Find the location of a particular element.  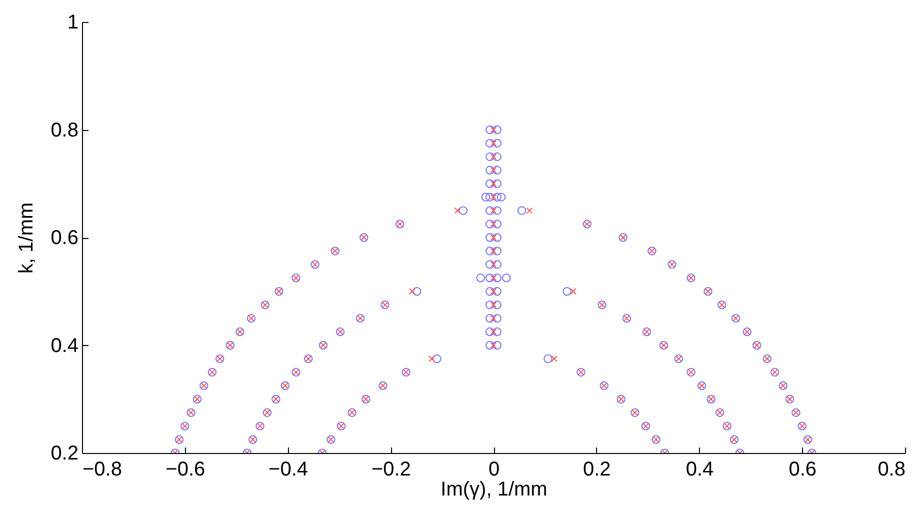

x-tick-label: −0.8 is located at coordinates (102, 469).